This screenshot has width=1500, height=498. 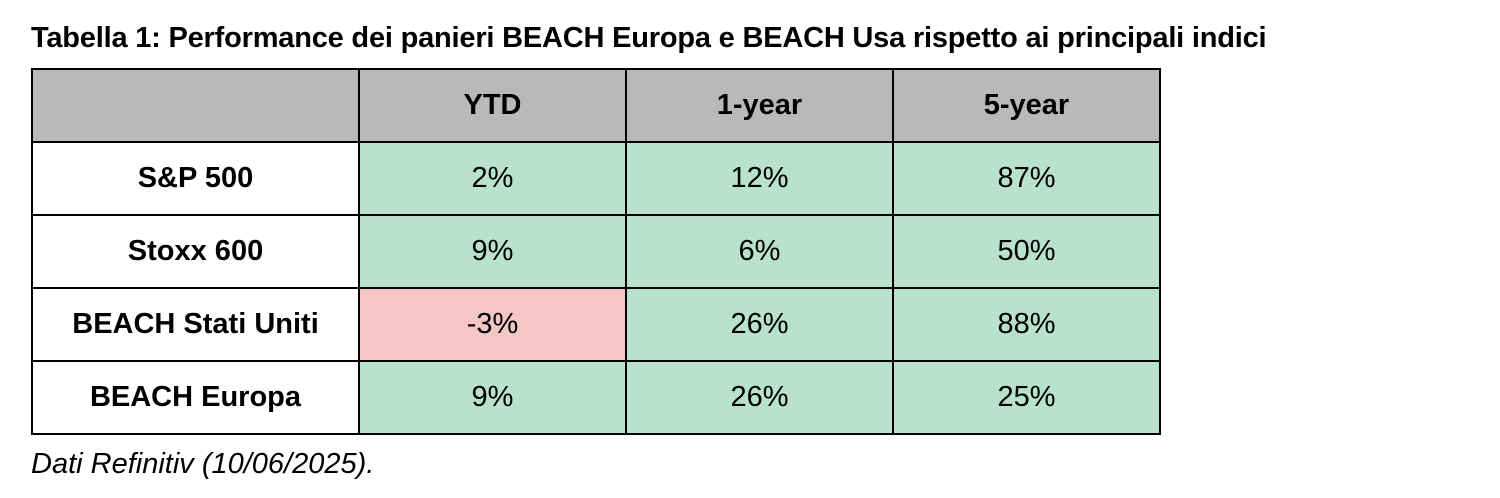 I want to click on row-label: Stoxx 600, so click(x=195, y=251).